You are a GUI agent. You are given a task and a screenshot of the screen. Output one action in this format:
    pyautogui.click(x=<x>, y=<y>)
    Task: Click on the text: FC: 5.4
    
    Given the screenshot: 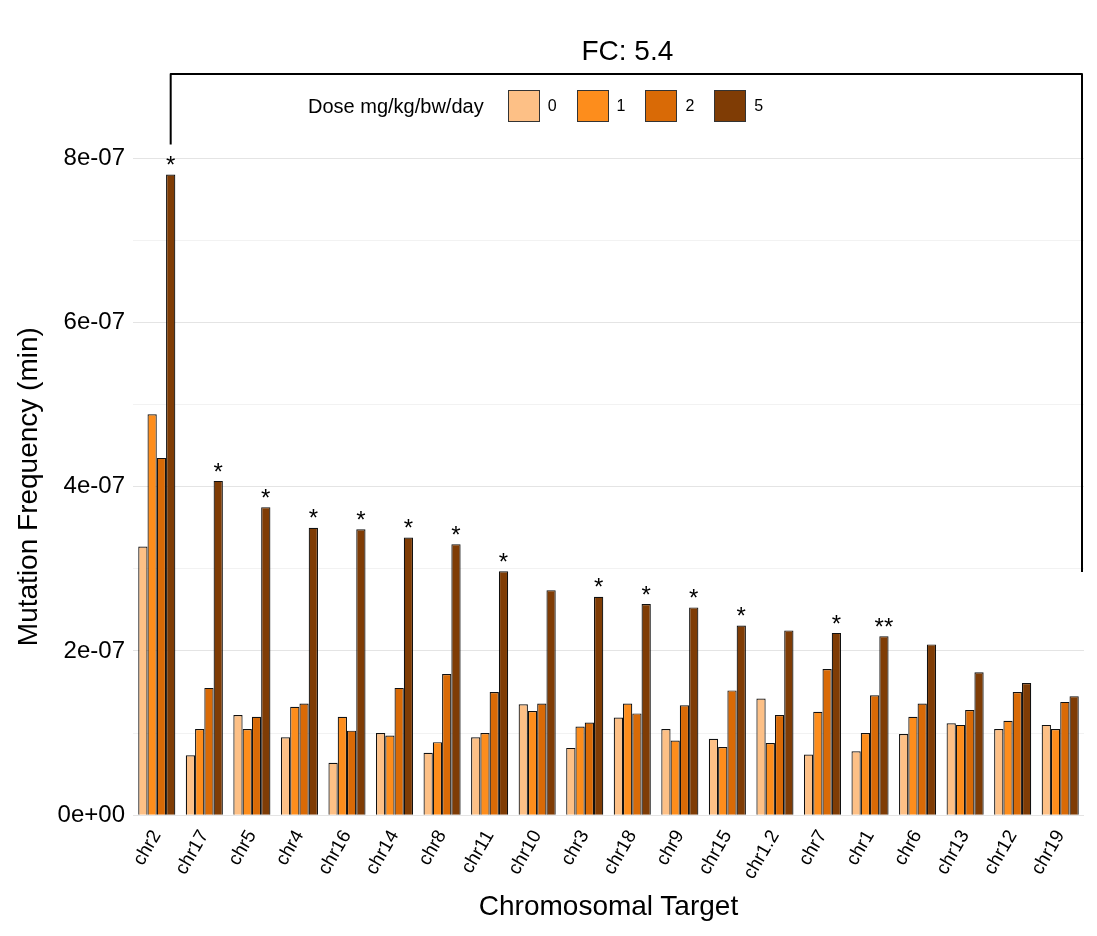 What is the action you would take?
    pyautogui.click(x=627, y=50)
    